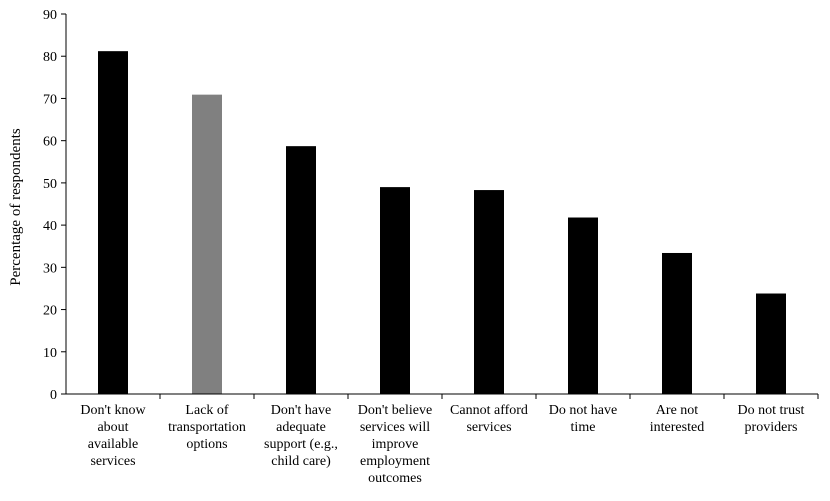 The image size is (830, 501). Describe the element at coordinates (583, 419) in the screenshot. I see `x-category-label: Do not have time` at that location.